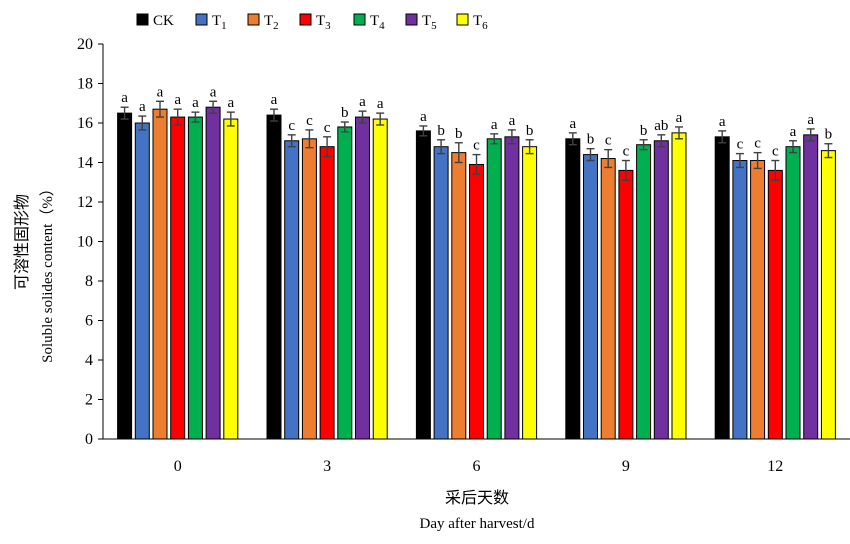 This screenshot has height=544, width=850. I want to click on legend-label: T5, so click(429, 22).